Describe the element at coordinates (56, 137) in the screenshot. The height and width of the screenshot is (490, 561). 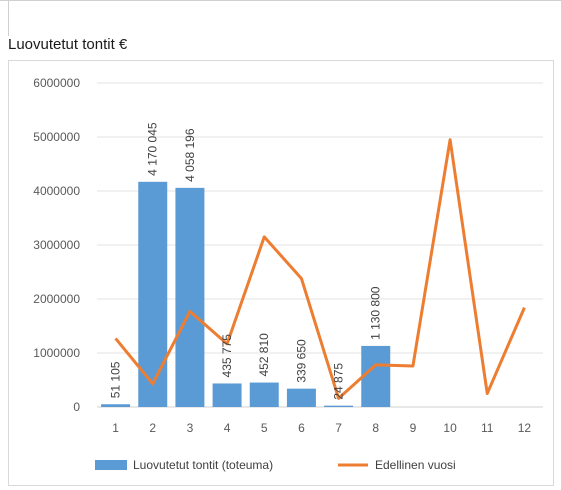
I see `y-tick-label: 5000000` at that location.